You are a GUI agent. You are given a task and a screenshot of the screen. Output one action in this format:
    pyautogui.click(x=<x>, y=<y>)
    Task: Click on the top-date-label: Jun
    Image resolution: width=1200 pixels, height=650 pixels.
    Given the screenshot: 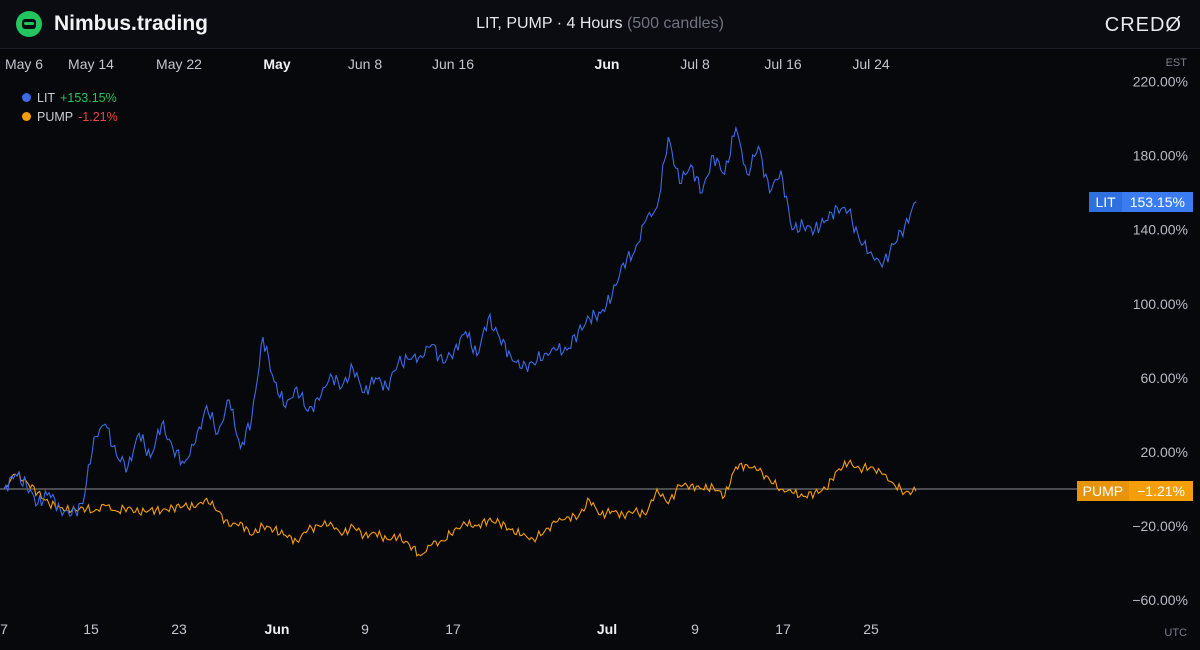 What is the action you would take?
    pyautogui.click(x=607, y=64)
    